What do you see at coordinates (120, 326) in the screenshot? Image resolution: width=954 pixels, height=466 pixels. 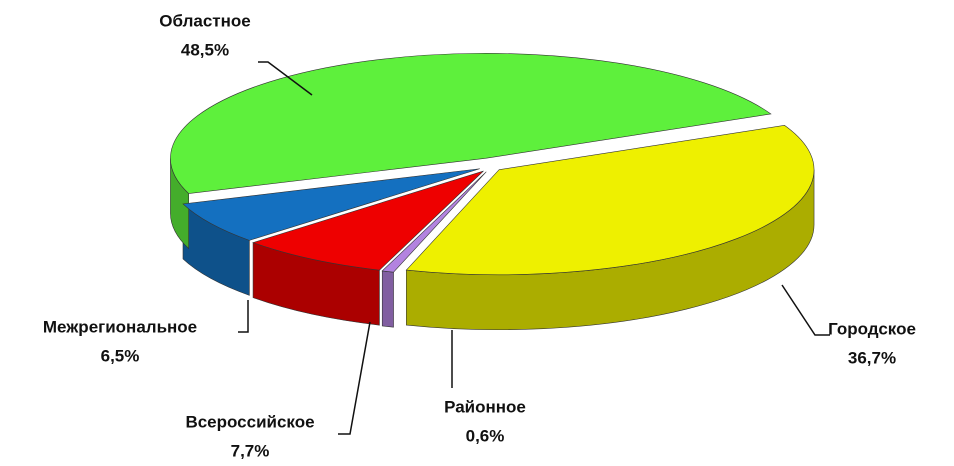 I see `category-label: Межрегиональное` at bounding box center [120, 326].